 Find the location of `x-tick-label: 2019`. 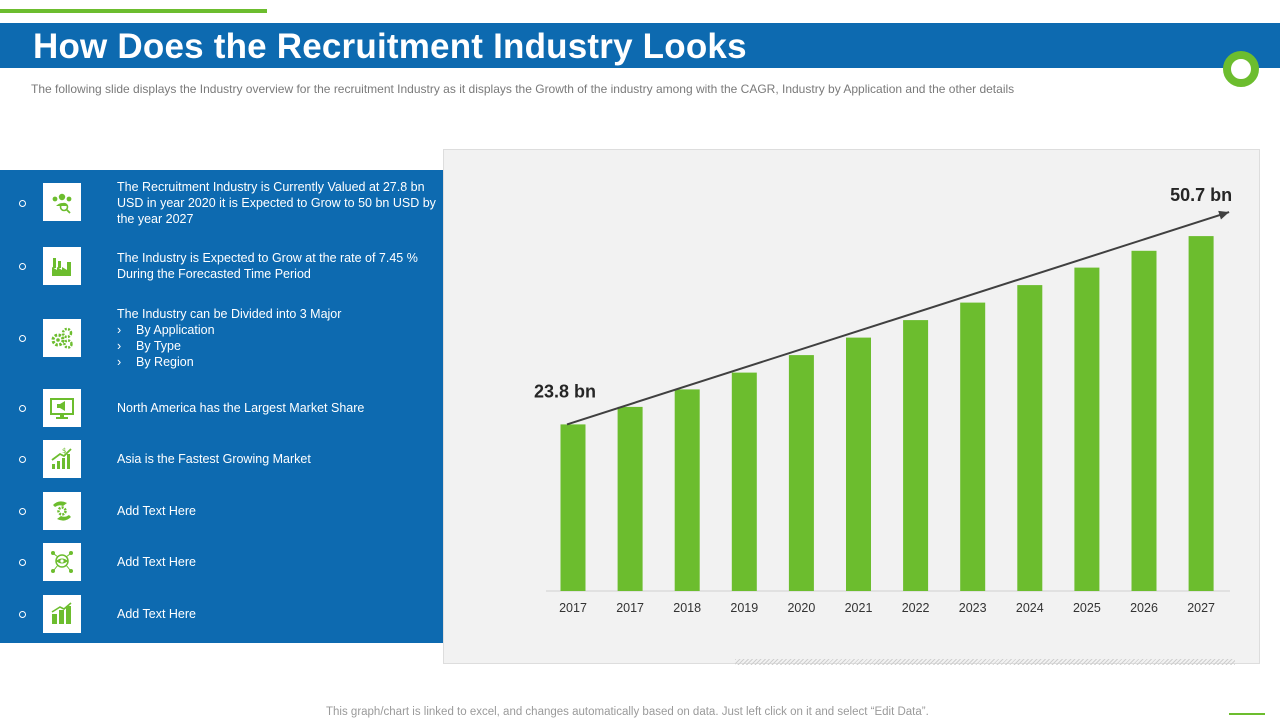

x-tick-label: 2019 is located at coordinates (744, 608).